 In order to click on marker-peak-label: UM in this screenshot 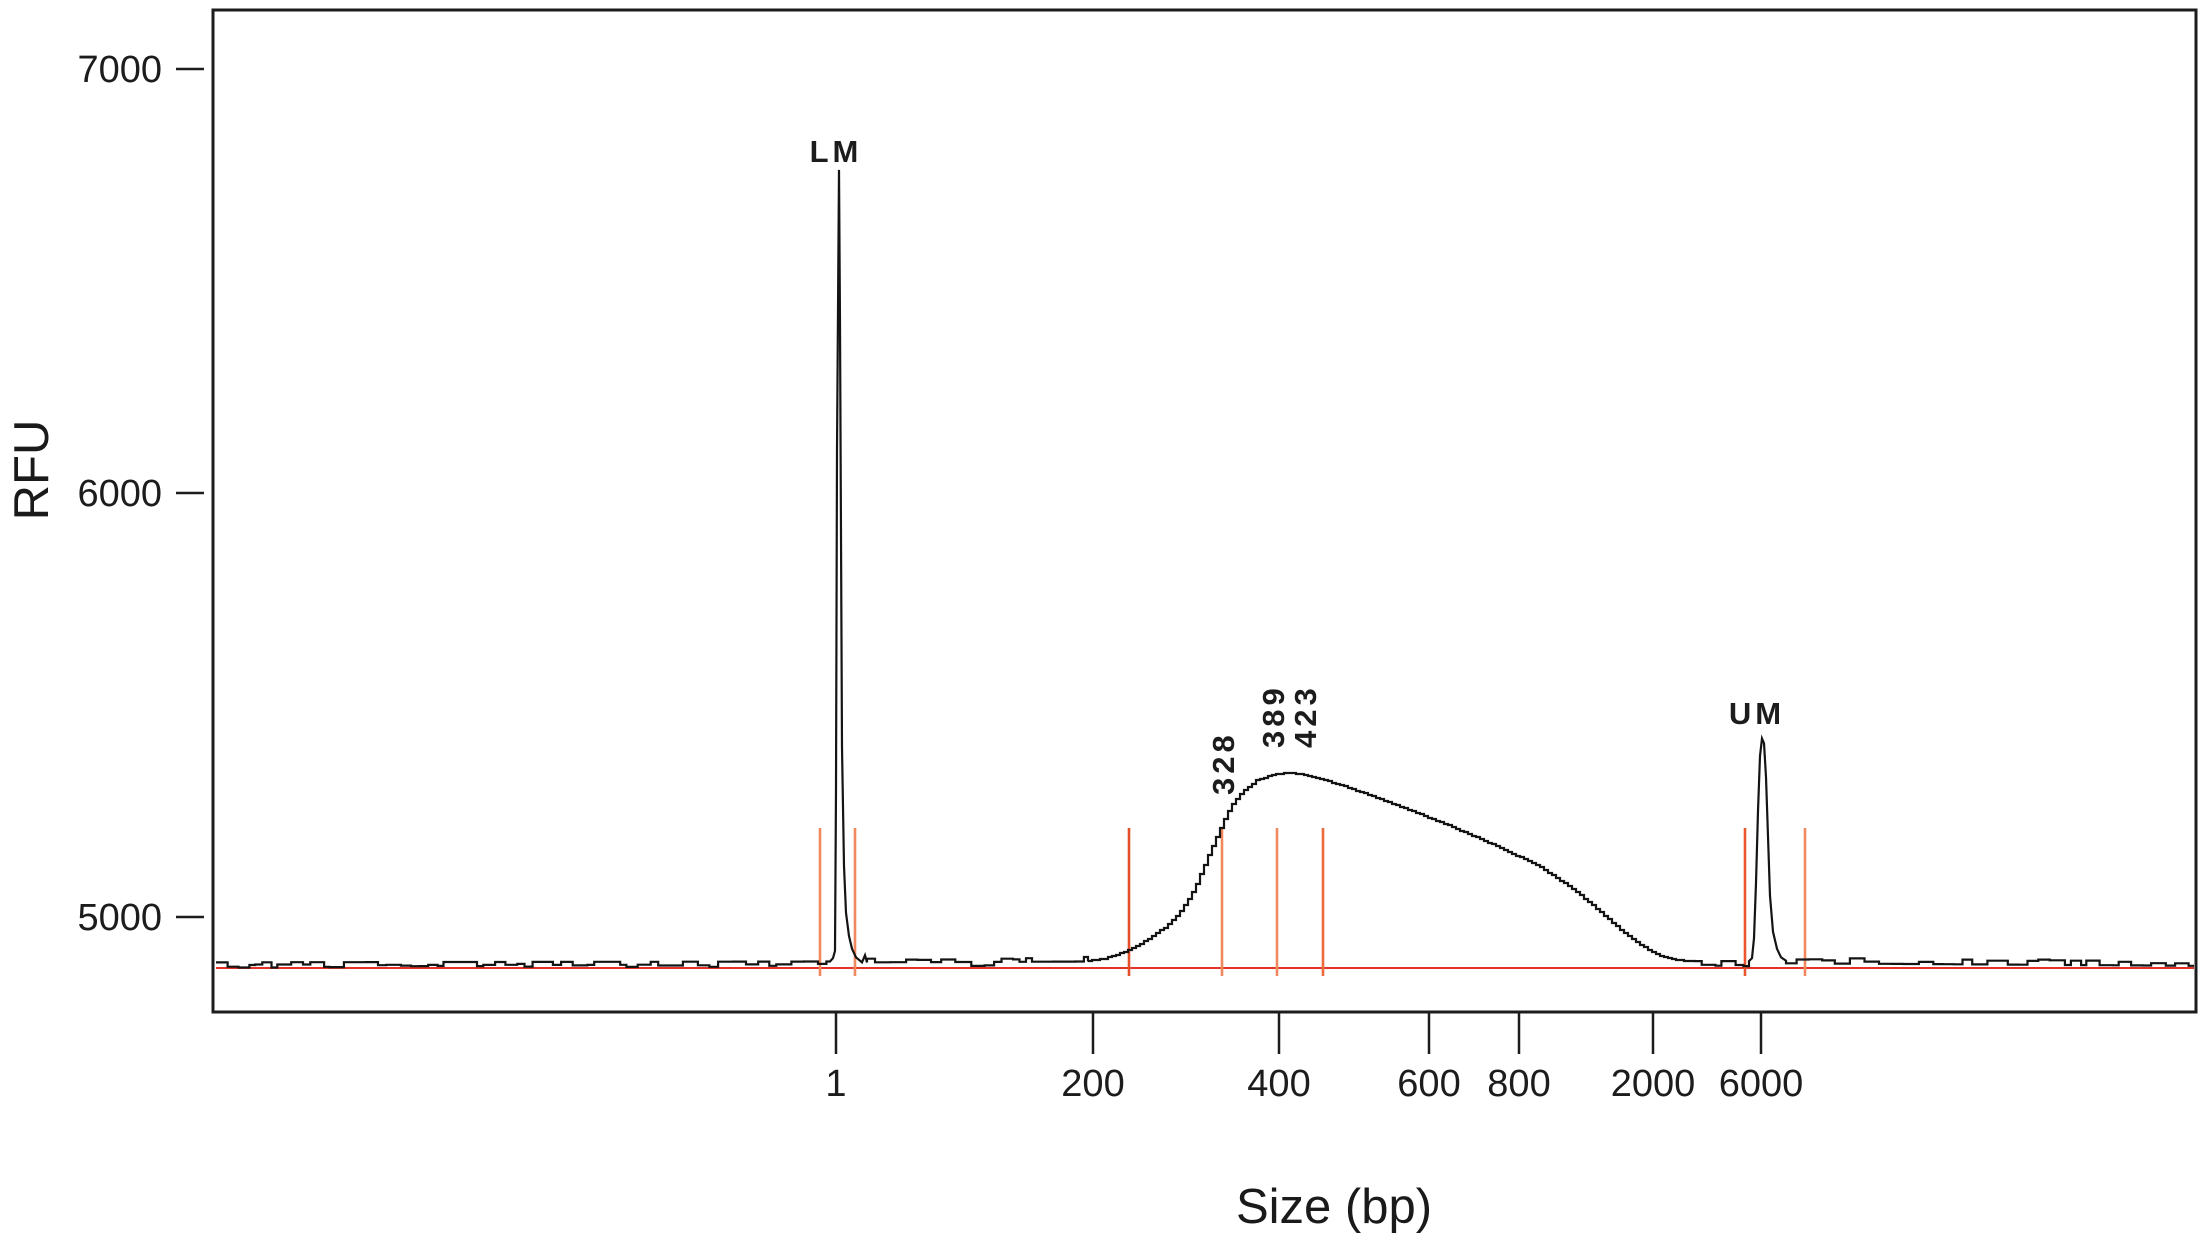, I will do `click(1757, 713)`.